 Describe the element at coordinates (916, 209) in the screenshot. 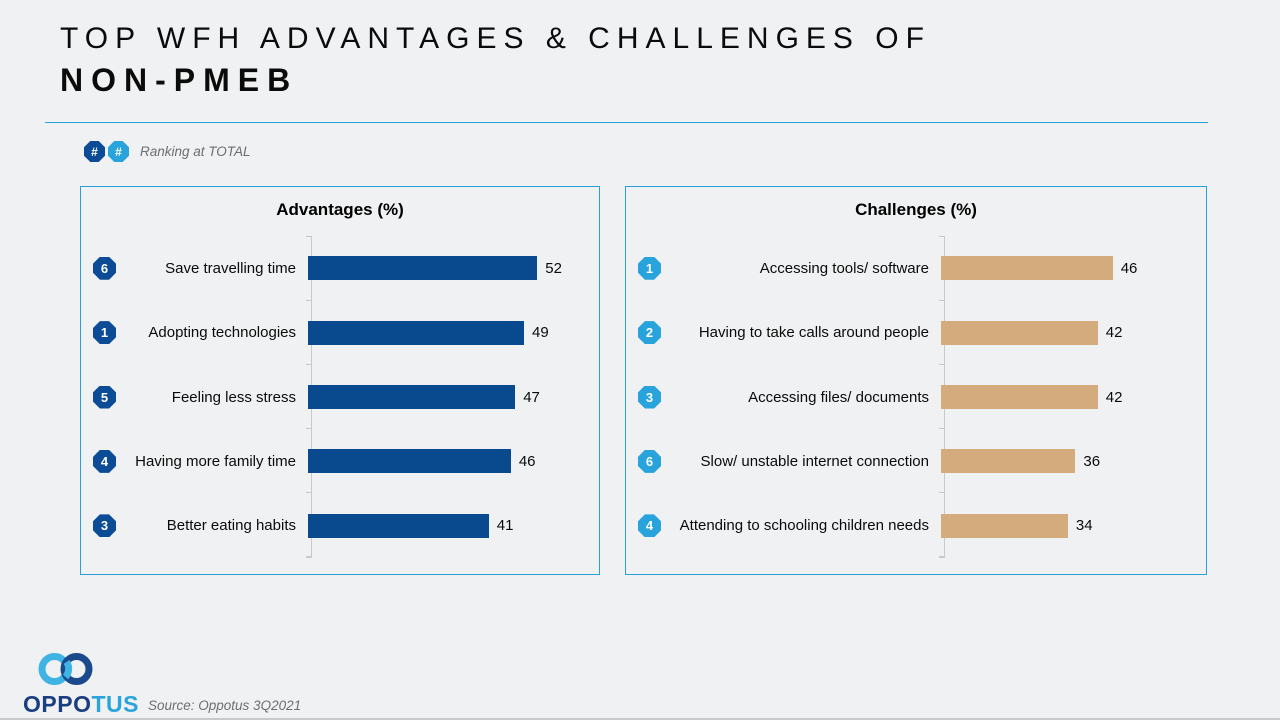

I see `challenges-title: Challenges (%)` at that location.